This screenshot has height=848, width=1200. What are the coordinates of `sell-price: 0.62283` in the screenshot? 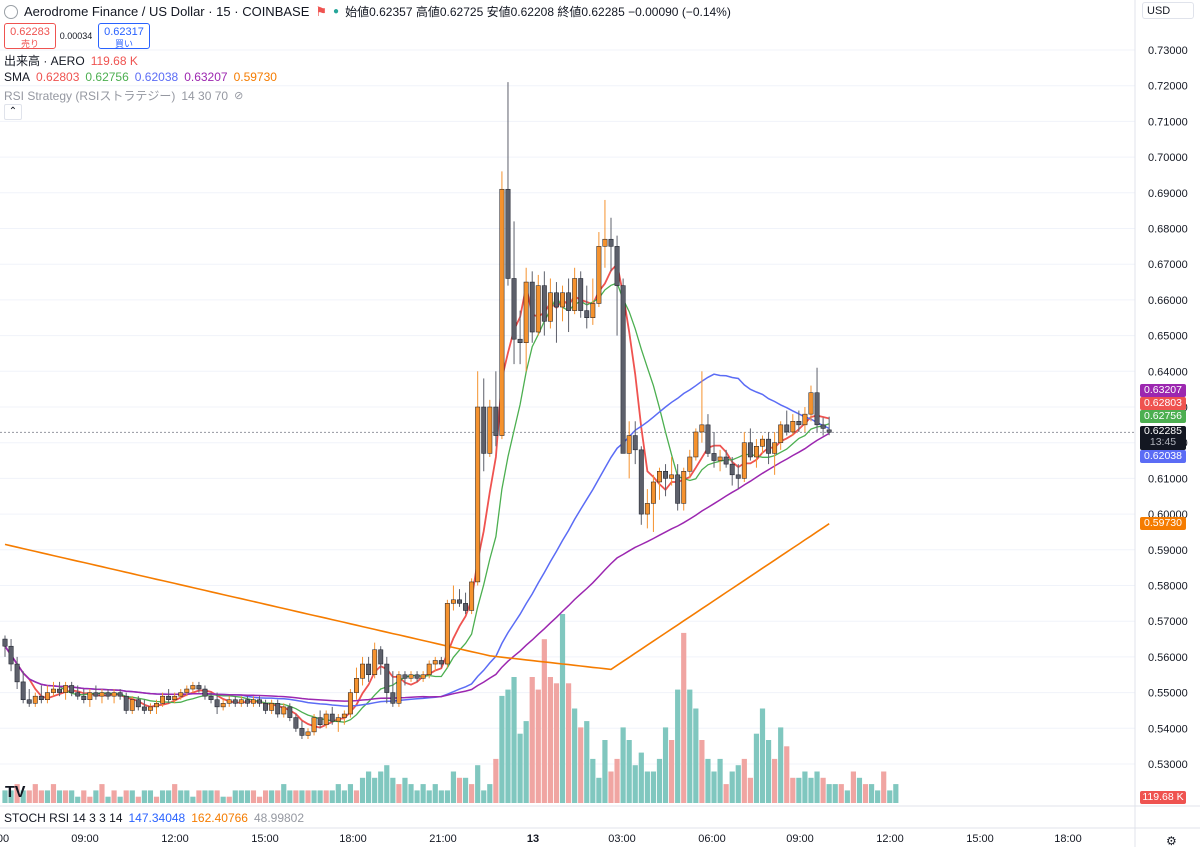 It's located at (30, 32).